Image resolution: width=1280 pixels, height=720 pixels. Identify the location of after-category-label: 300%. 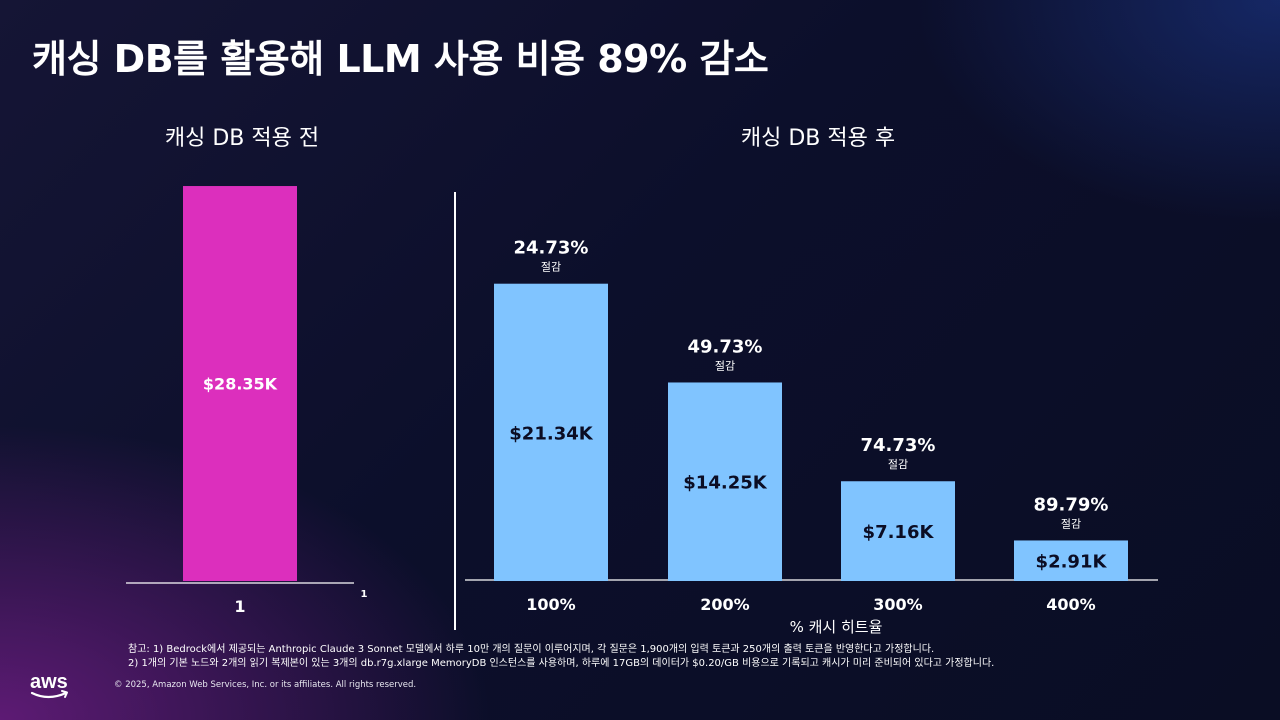
(897, 604).